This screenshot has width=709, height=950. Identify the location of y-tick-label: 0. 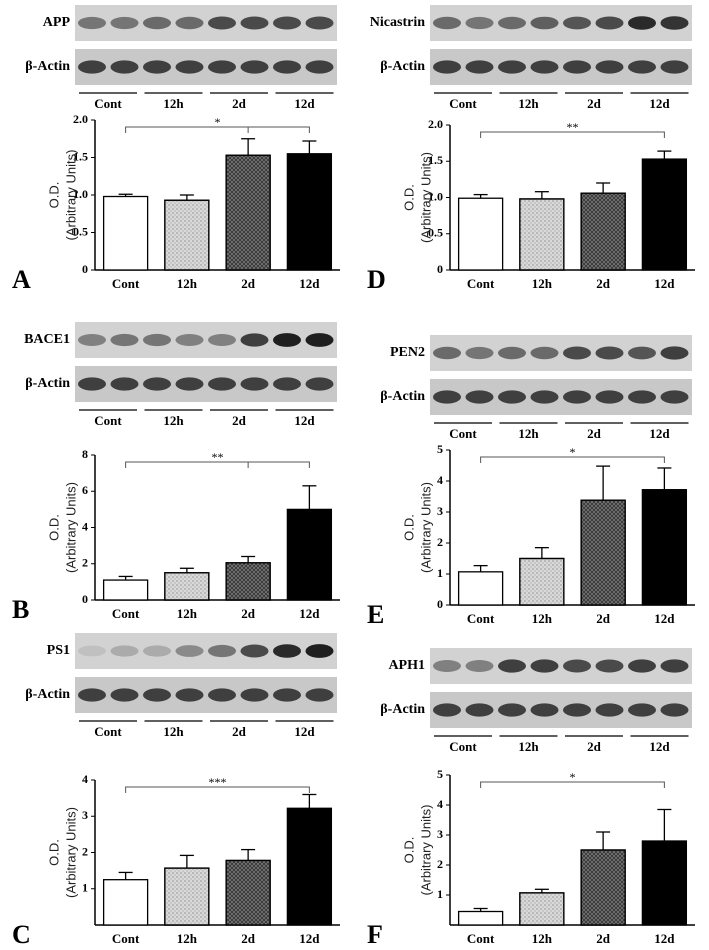
(440, 269).